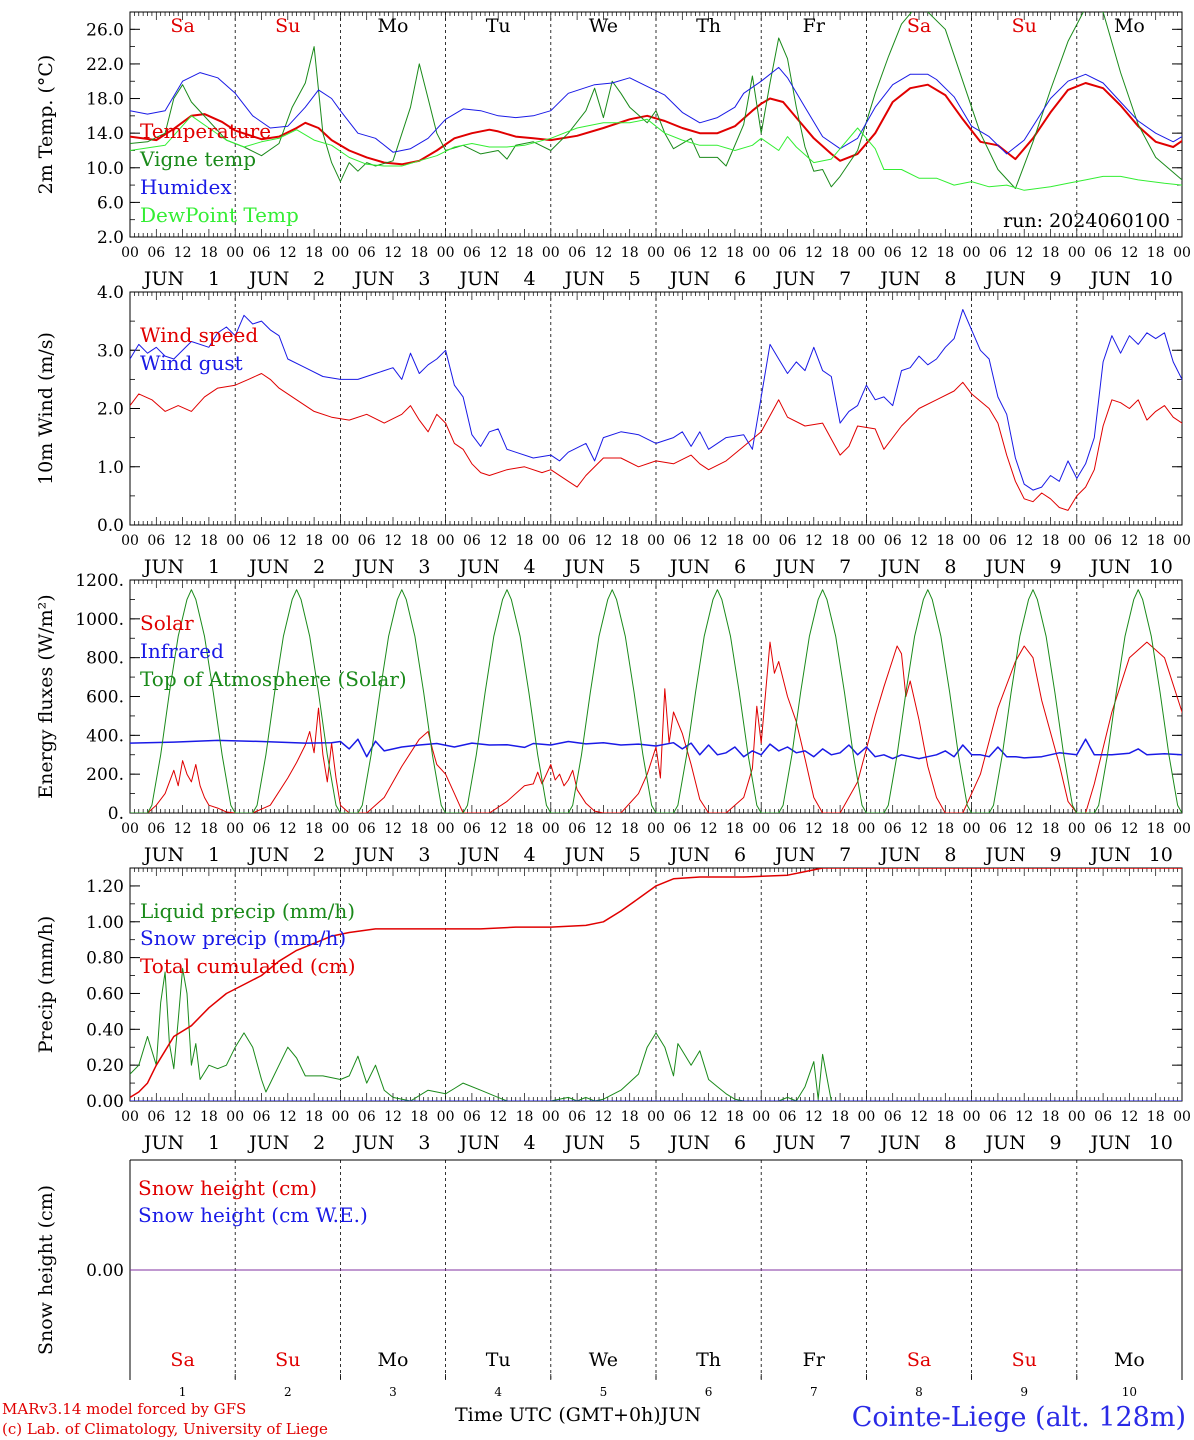 Image resolution: width=1194 pixels, height=1440 pixels. I want to click on day-number-label: 4, so click(530, 1143).